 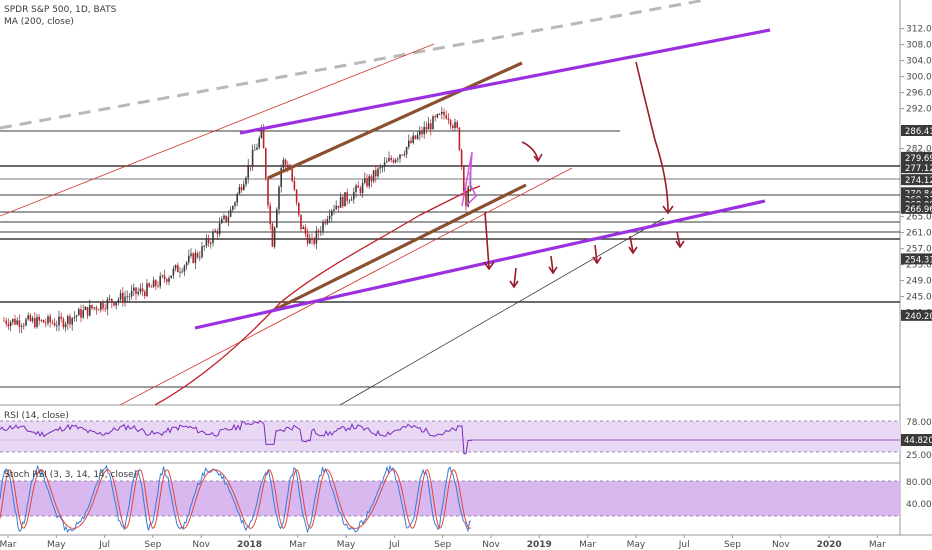 What do you see at coordinates (60, 10) in the screenshot?
I see `symbol-title: SPDR S&P 500, 1D, BATS` at bounding box center [60, 10].